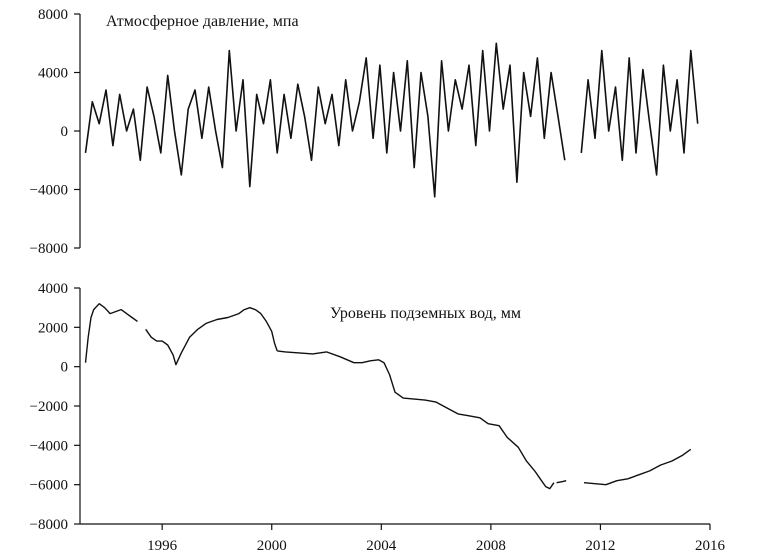  Describe the element at coordinates (436, 539) in the screenshot. I see `groundwater-x-ticks: 1996 2000 2004 2008 2012 2016` at that location.